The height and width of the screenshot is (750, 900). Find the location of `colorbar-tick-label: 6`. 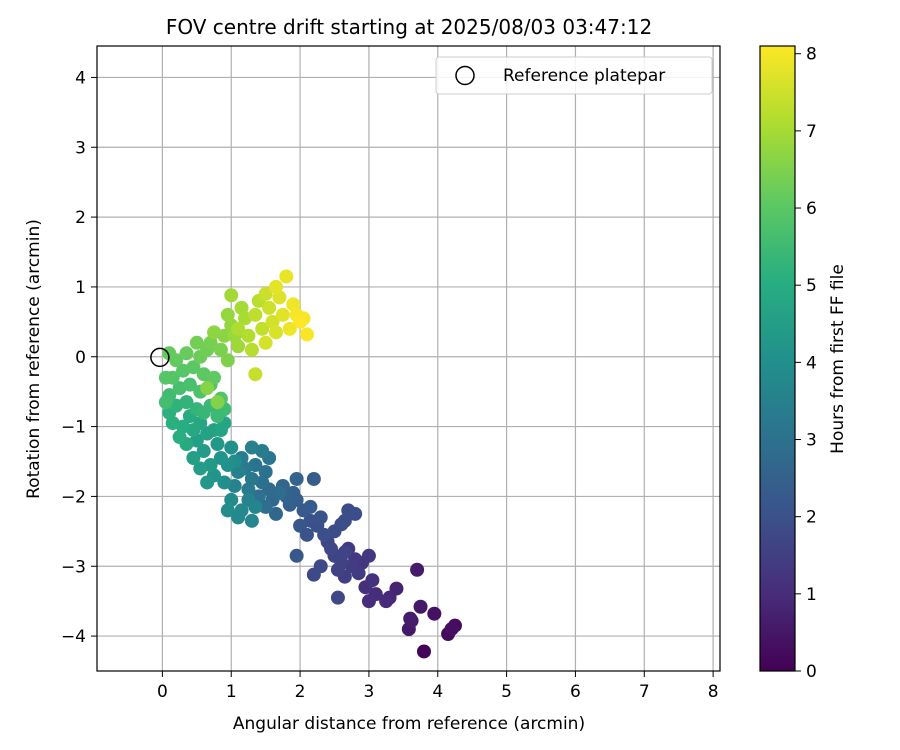

colorbar-tick-label: 6 is located at coordinates (811, 209).